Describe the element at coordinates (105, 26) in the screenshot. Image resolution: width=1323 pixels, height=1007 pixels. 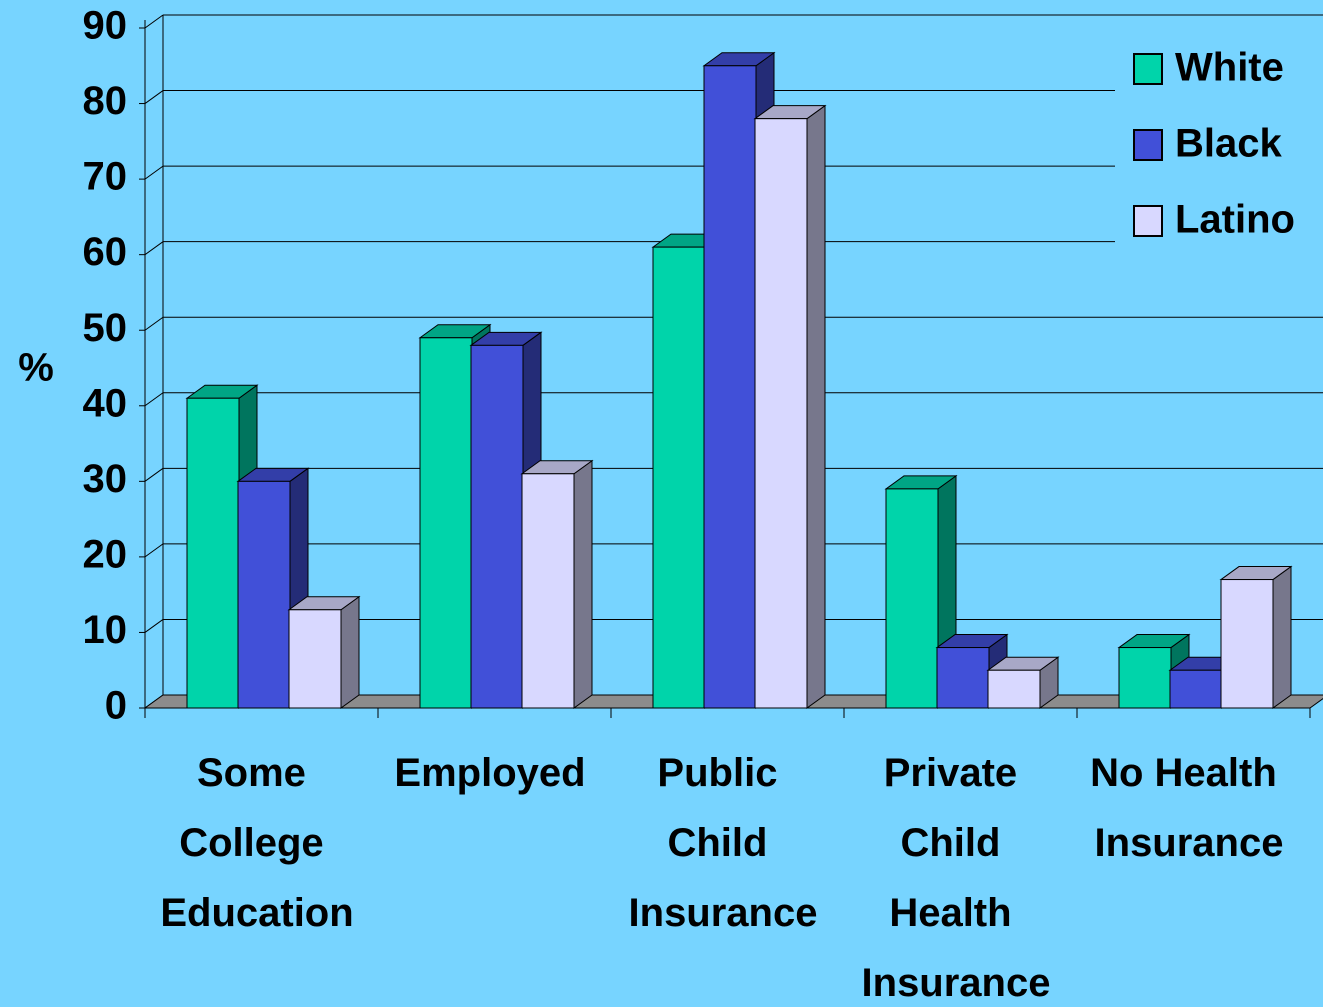
I see `y-tick-label: 90` at that location.